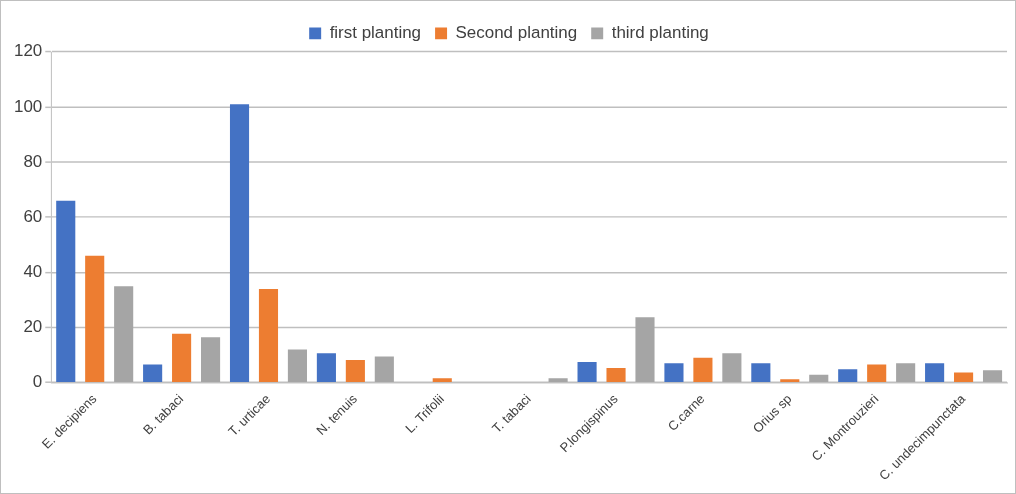 Image resolution: width=1016 pixels, height=494 pixels. Describe the element at coordinates (33, 216) in the screenshot. I see `y-tick-label: 60` at that location.